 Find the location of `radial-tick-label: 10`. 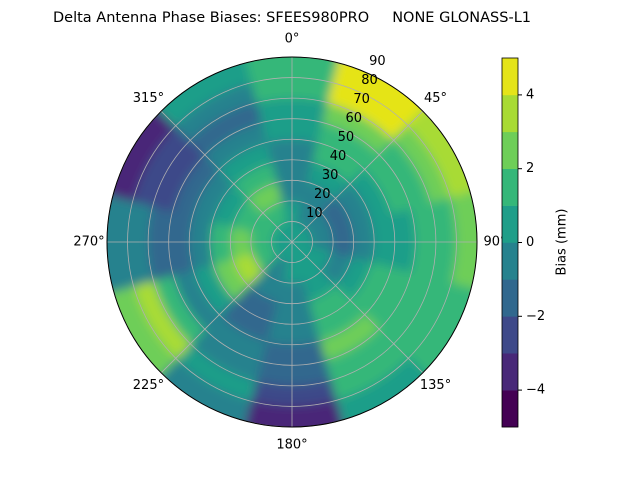

radial-tick-label: 10 is located at coordinates (314, 213).